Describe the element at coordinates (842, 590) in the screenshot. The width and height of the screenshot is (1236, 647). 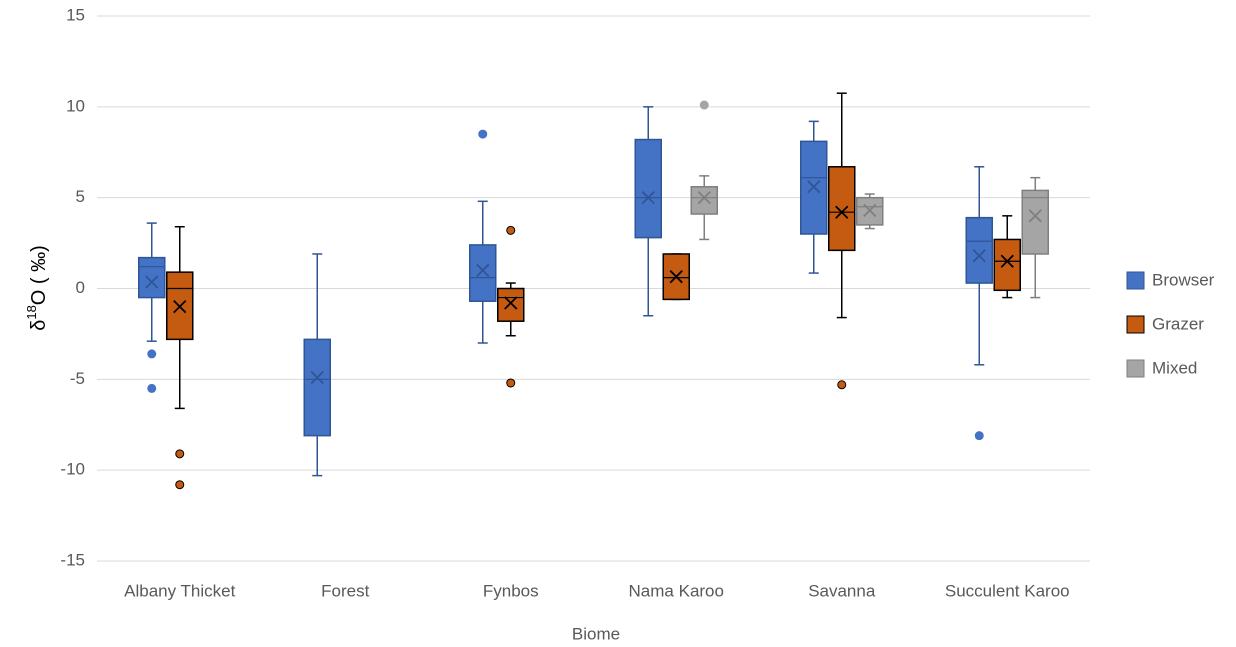
I see `x-tick-label: Savanna` at that location.